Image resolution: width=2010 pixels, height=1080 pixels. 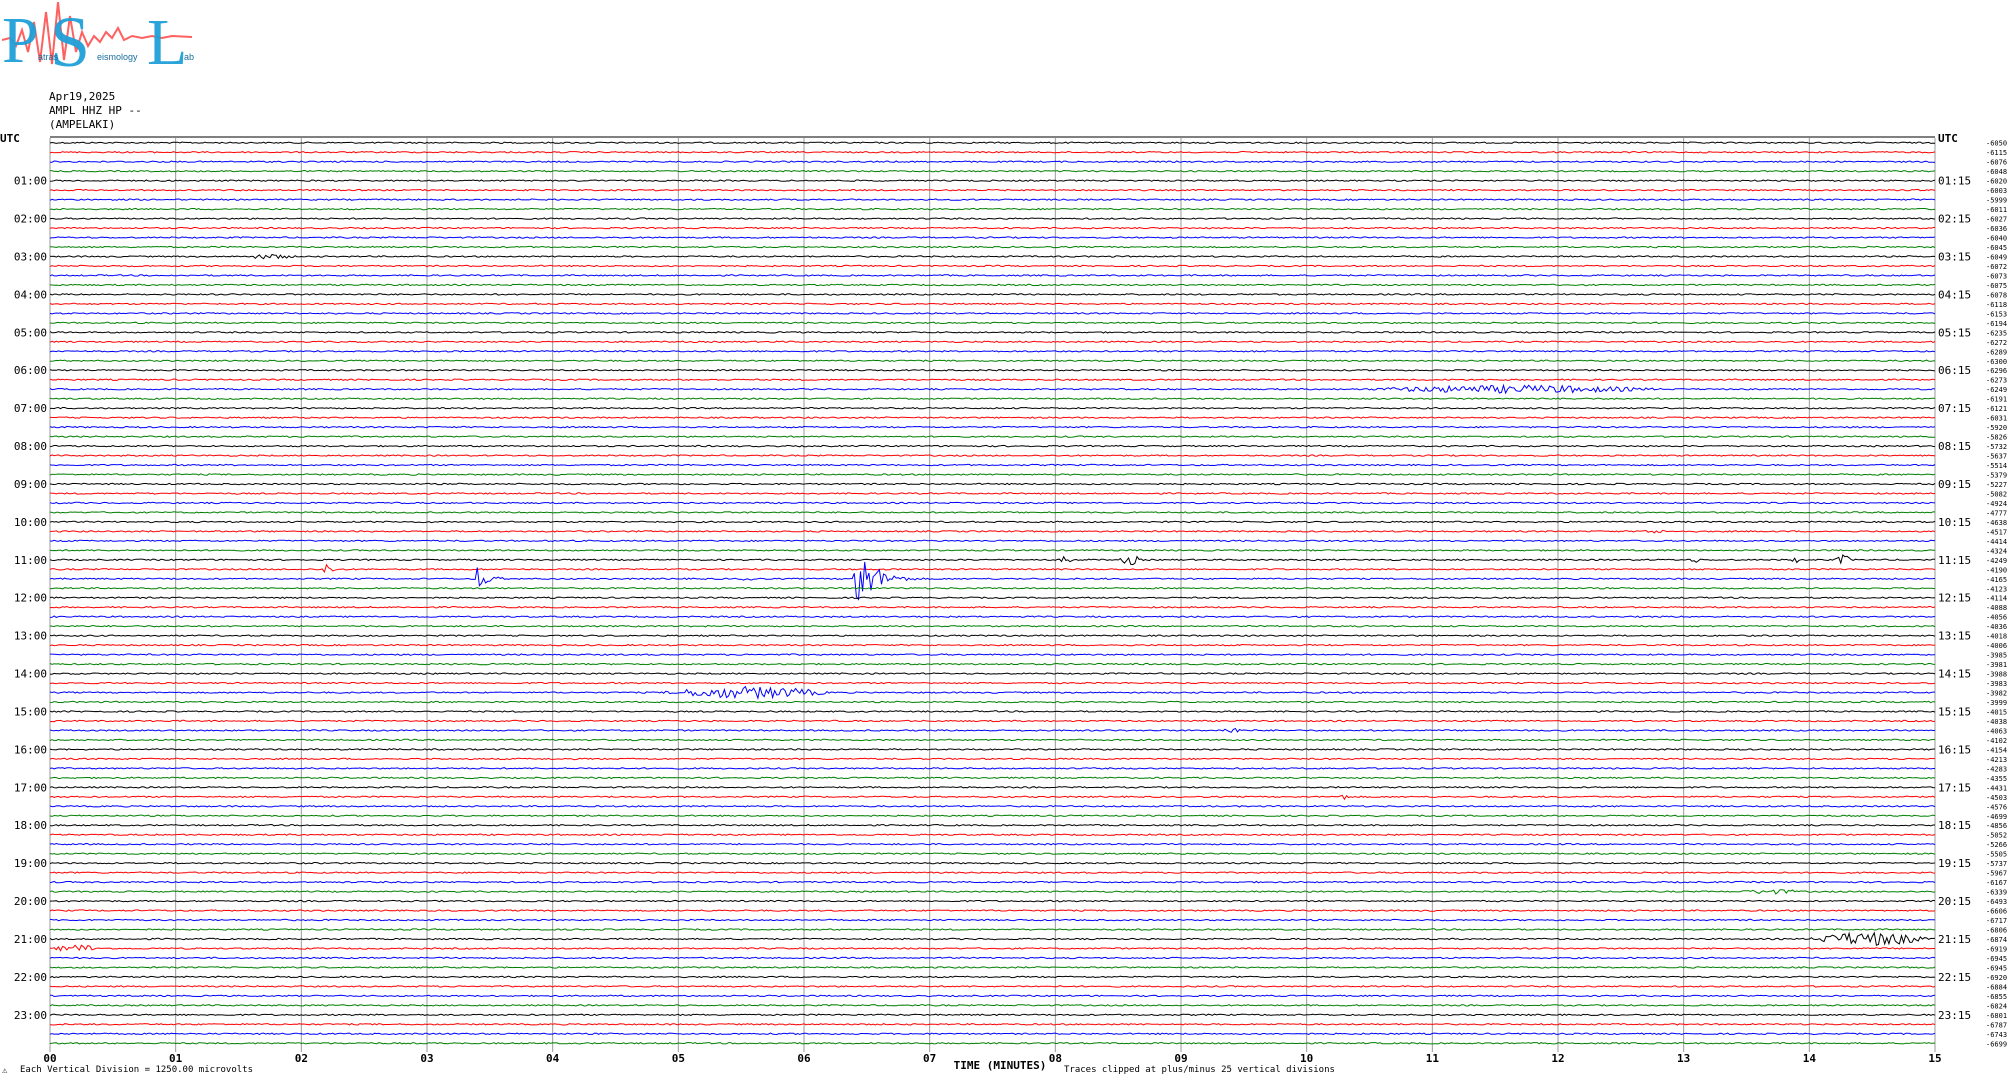 What do you see at coordinates (1996, 333) in the screenshot?
I see `trace-offset-label: -6235` at bounding box center [1996, 333].